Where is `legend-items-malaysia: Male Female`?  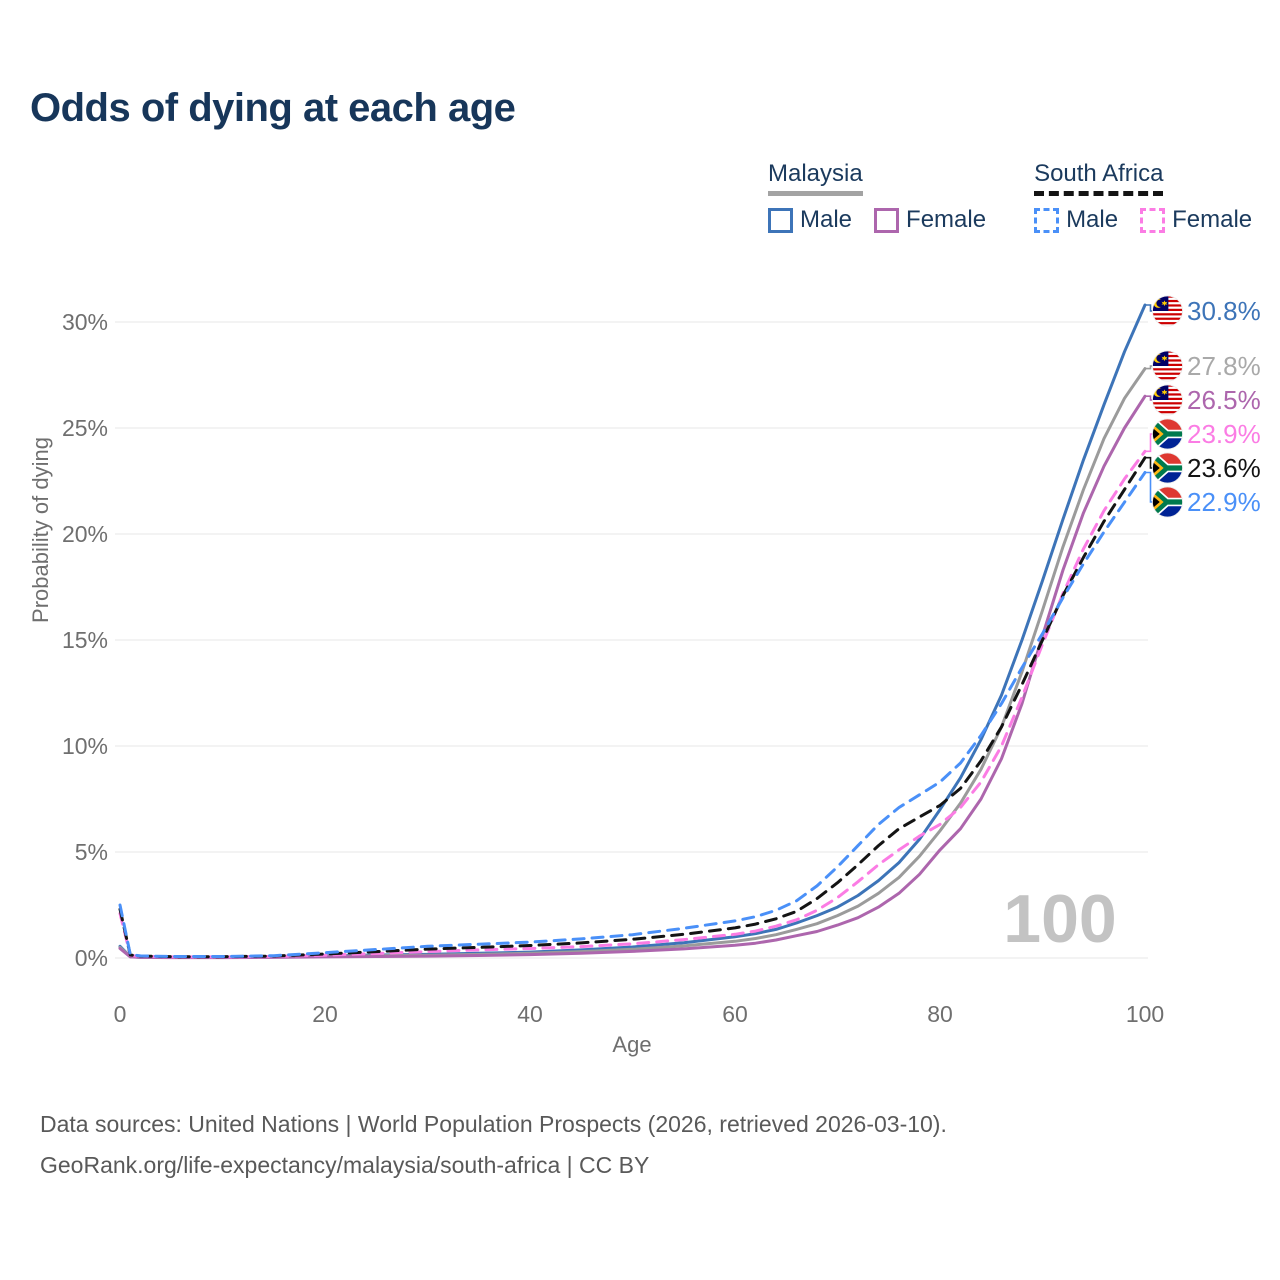
legend-items-malaysia: Male Female is located at coordinates (877, 220).